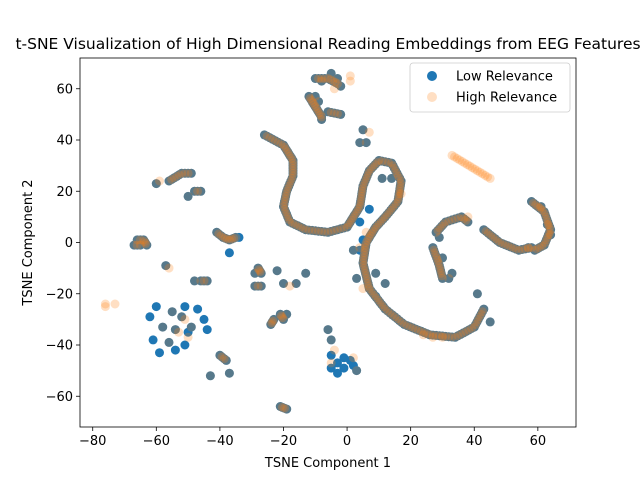  Describe the element at coordinates (64, 89) in the screenshot. I see `y-tick-label: 60` at that location.